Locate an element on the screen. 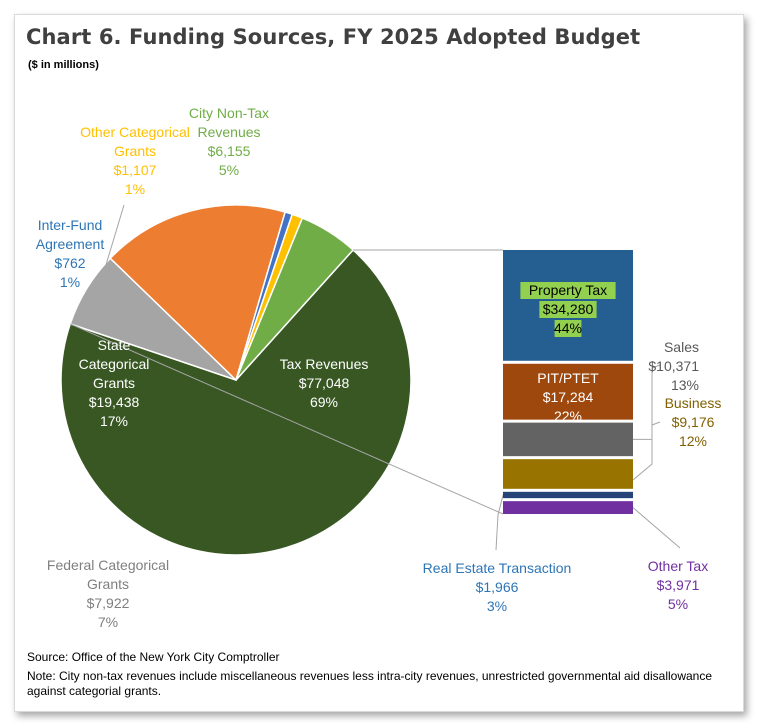 This screenshot has width=760, height=723. leader-other-categorical is located at coordinates (113, 241).